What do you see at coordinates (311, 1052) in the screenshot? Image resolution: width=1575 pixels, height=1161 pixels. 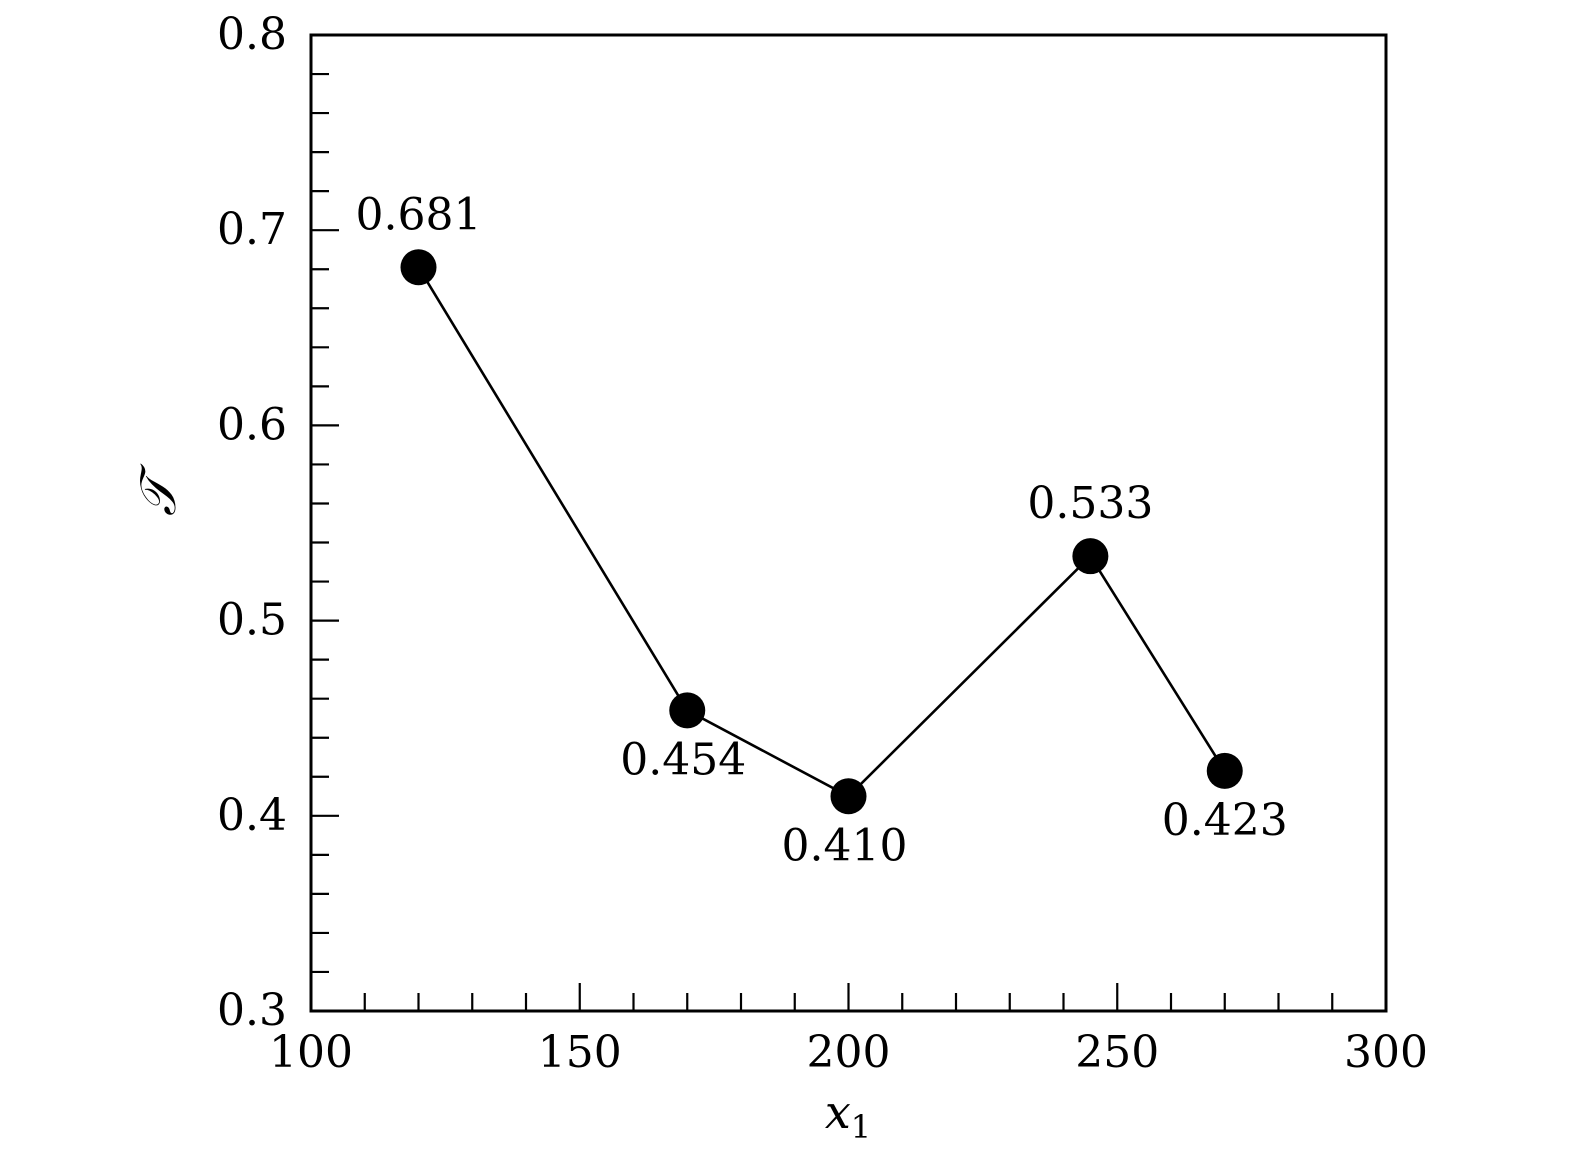 I see `x-tick-label: 100` at bounding box center [311, 1052].